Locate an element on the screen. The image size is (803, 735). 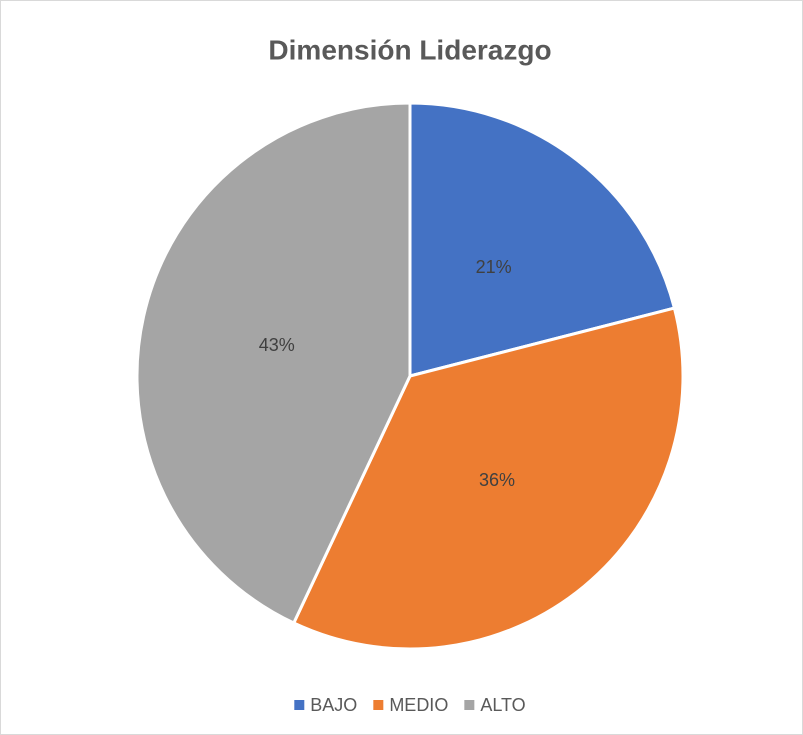
data-label: 36% is located at coordinates (497, 480).